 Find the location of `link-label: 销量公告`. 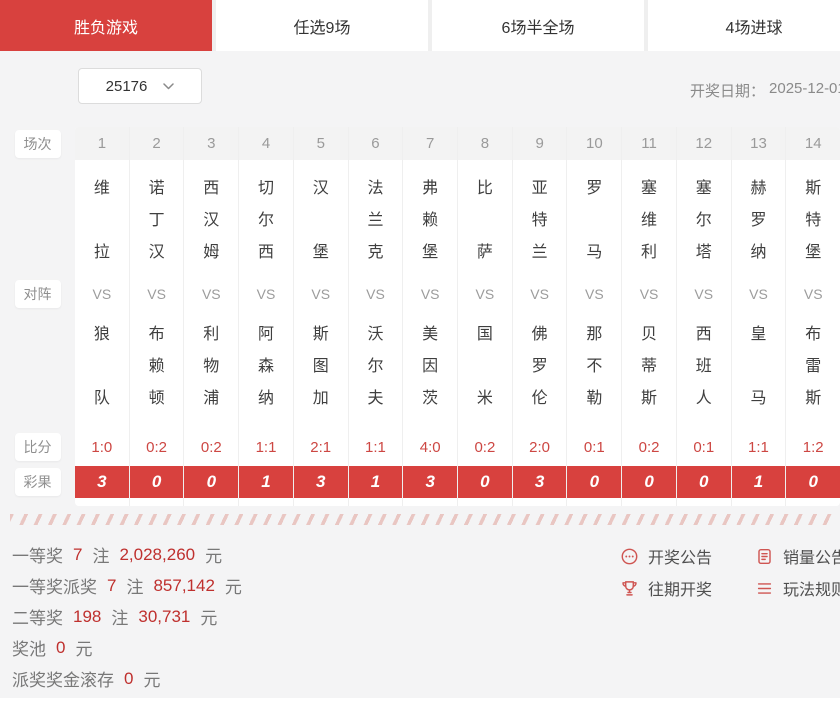

link-label: 销量公告 is located at coordinates (811, 558).